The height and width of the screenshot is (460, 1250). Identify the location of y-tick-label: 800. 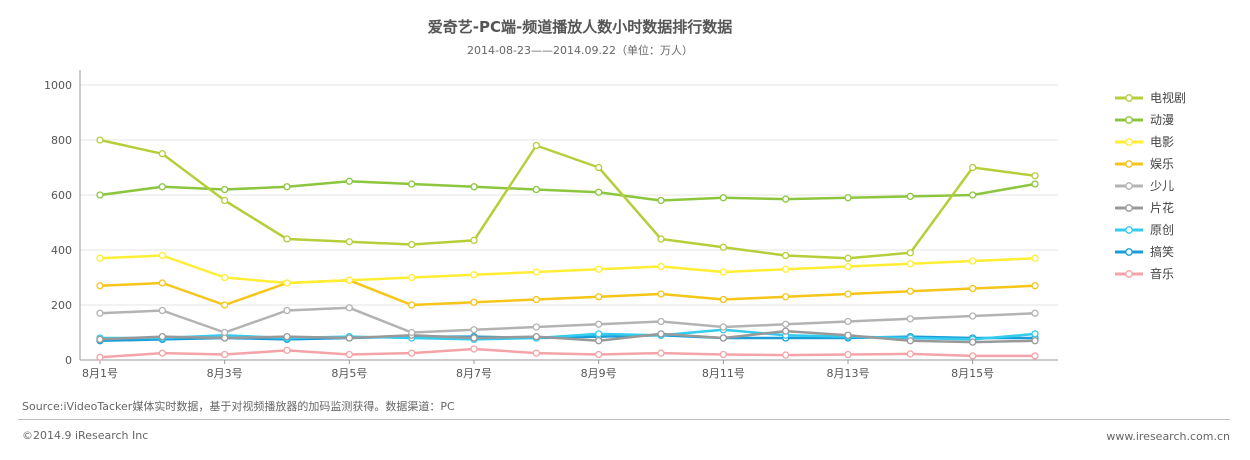
(61, 140).